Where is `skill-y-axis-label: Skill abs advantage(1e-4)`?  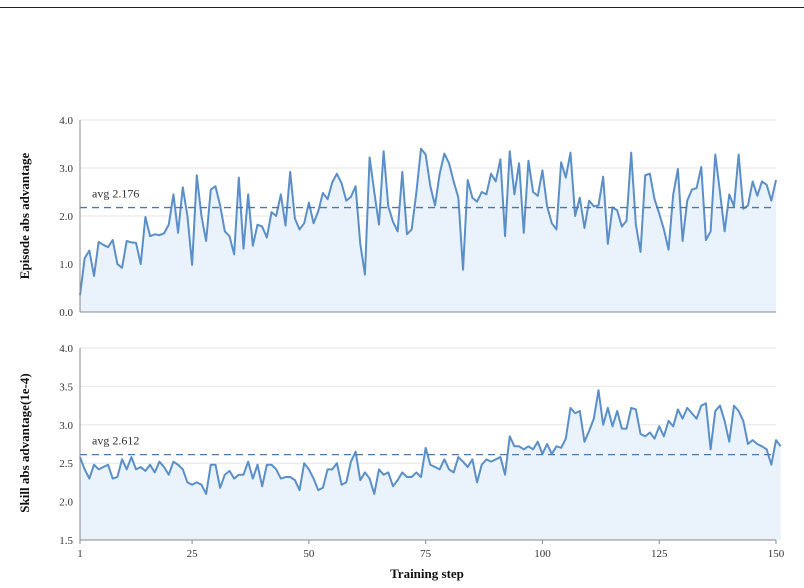 skill-y-axis-label: Skill abs advantage(1e-4) is located at coordinates (24, 442).